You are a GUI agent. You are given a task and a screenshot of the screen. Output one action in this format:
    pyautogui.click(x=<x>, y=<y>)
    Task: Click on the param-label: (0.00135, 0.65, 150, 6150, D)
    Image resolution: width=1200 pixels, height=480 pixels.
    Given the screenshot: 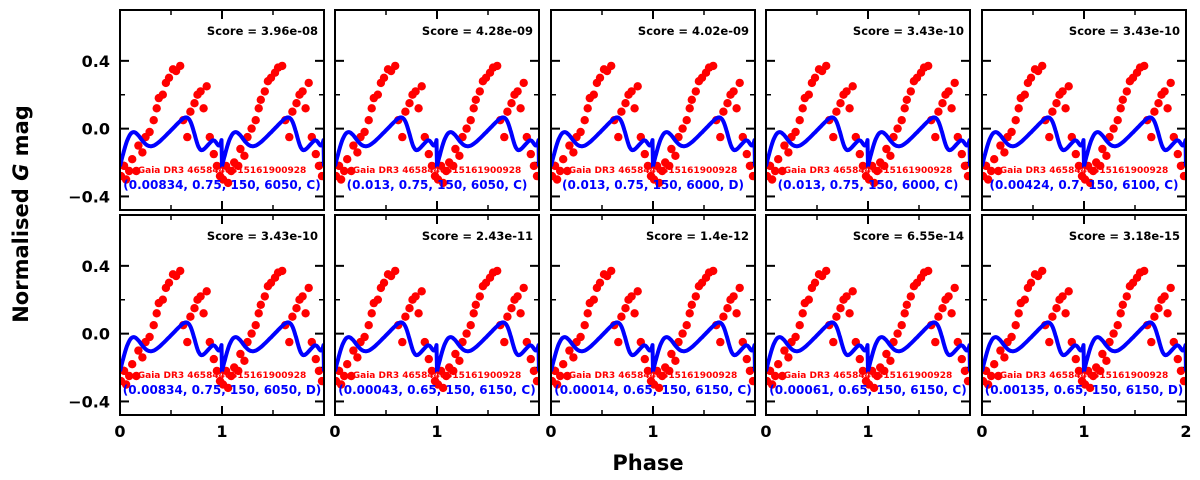 What is the action you would take?
    pyautogui.click(x=1084, y=390)
    